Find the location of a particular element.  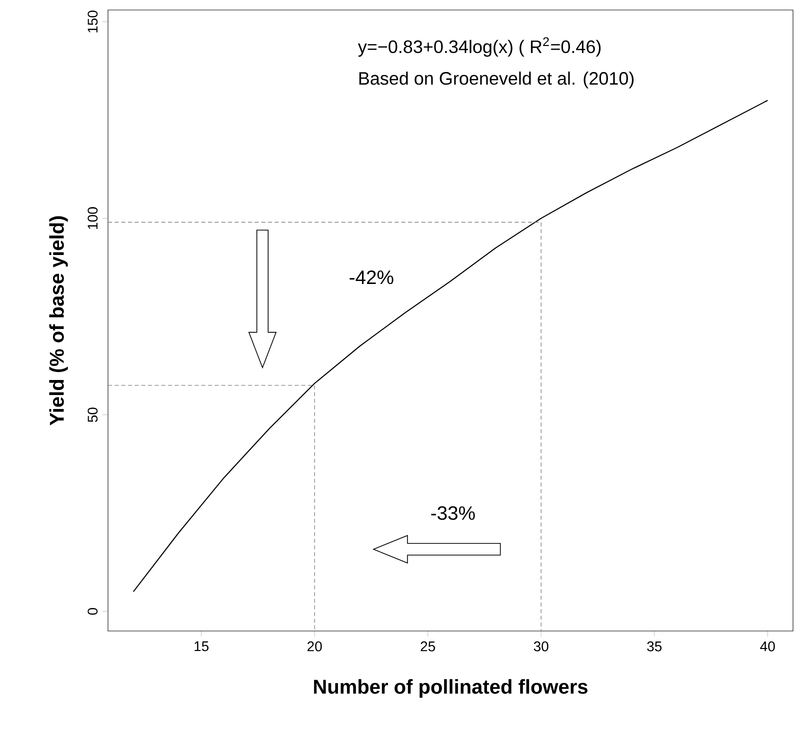

annotation: -33% is located at coordinates (453, 513).